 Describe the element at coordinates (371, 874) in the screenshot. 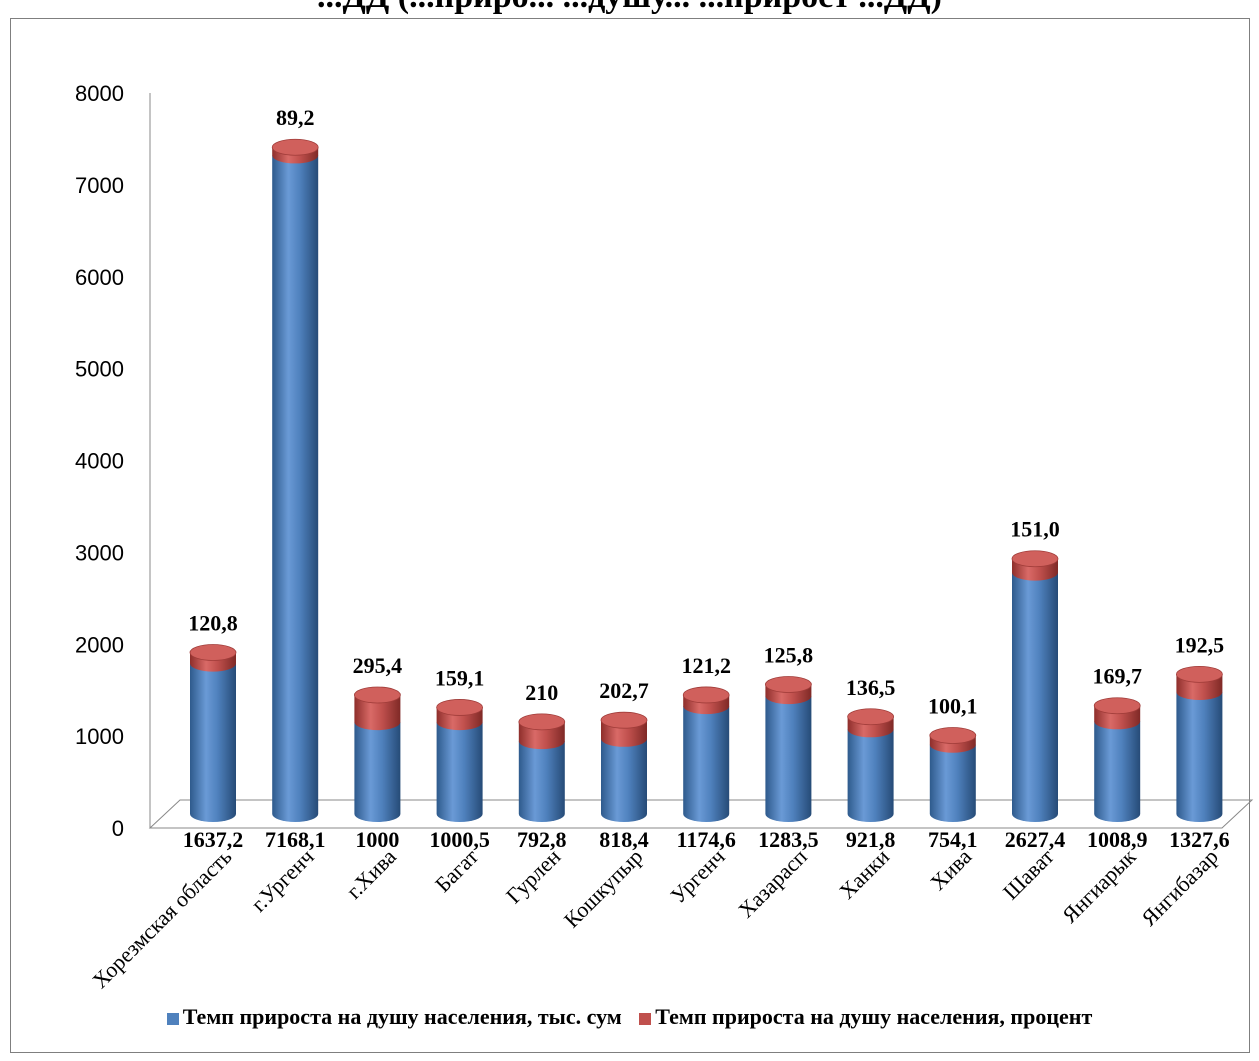

I see `x-tick-label: г.Хива` at that location.